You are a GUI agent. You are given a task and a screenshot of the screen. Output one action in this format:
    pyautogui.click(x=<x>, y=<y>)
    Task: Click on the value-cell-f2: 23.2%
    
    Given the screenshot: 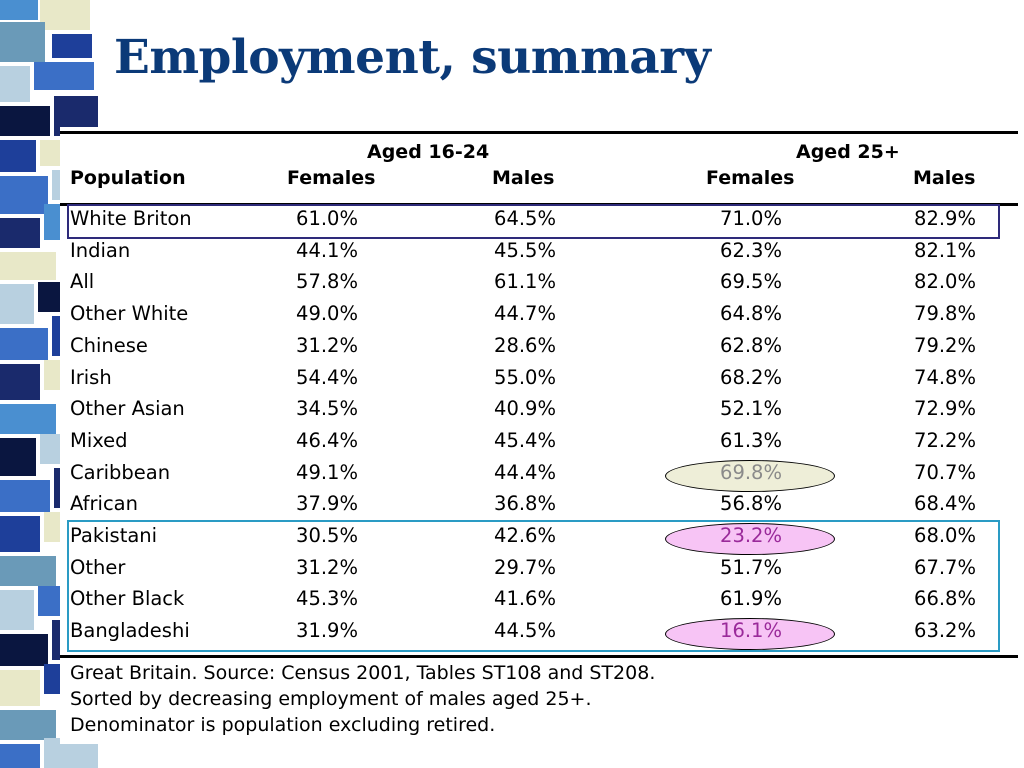 What is the action you would take?
    pyautogui.click(x=751, y=535)
    